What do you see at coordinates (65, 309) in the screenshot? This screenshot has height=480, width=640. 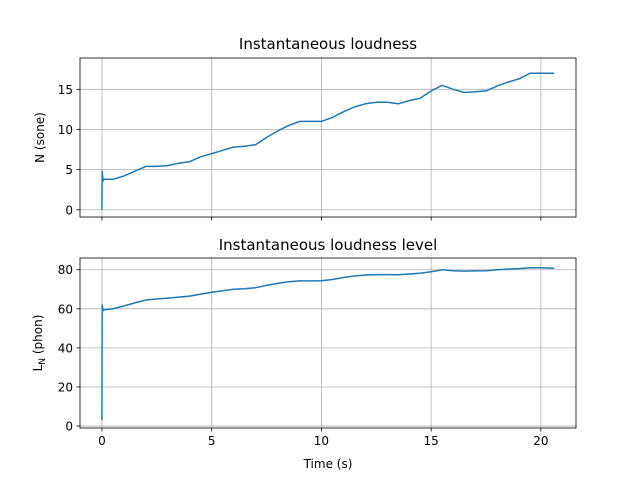 I see `loudness-level-y-tick-label: 60` at bounding box center [65, 309].